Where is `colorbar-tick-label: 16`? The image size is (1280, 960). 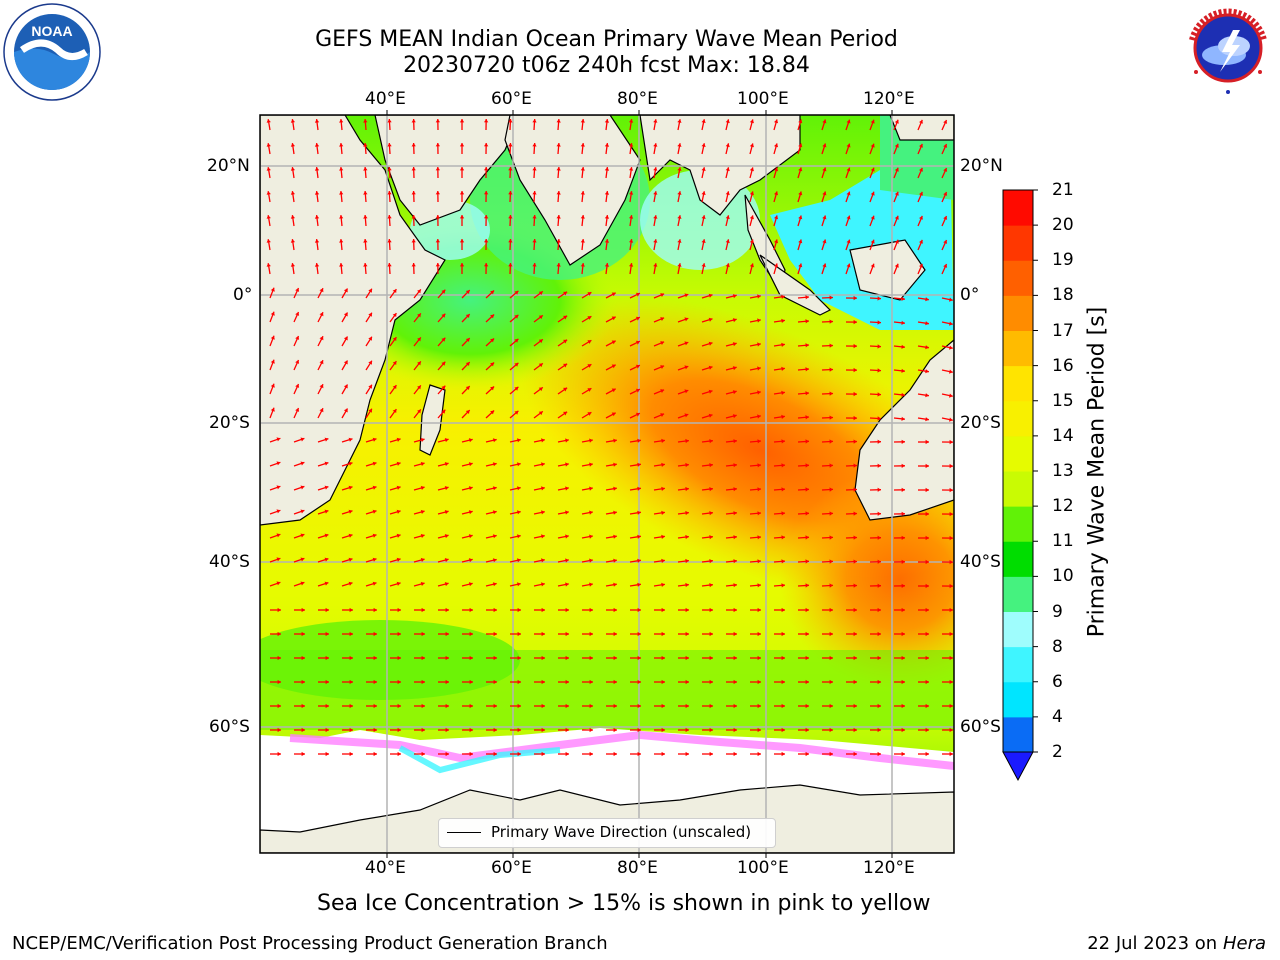 colorbar-tick-label: 16 is located at coordinates (1063, 365).